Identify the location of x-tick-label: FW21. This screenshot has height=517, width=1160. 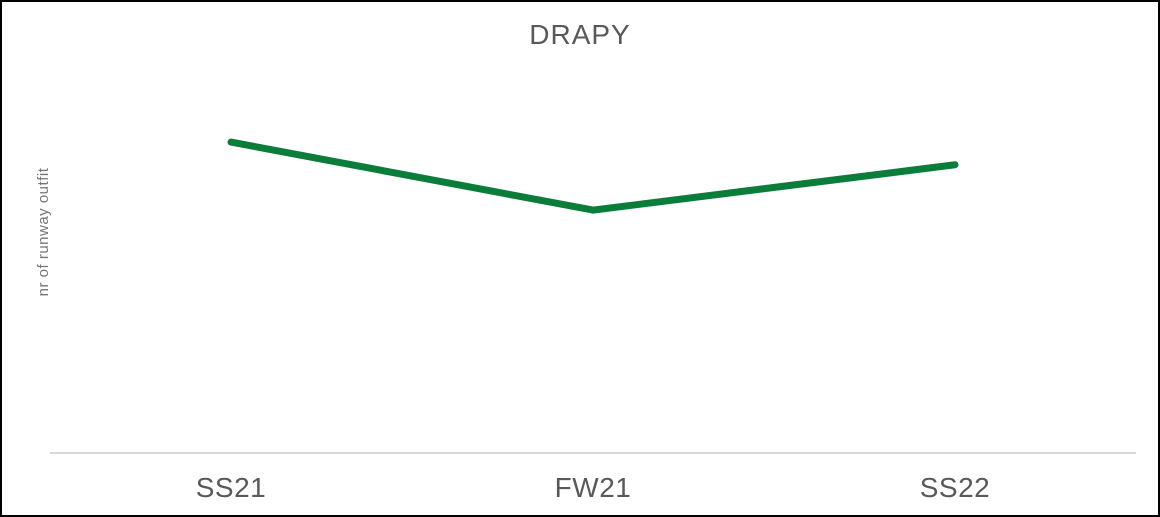
(593, 487).